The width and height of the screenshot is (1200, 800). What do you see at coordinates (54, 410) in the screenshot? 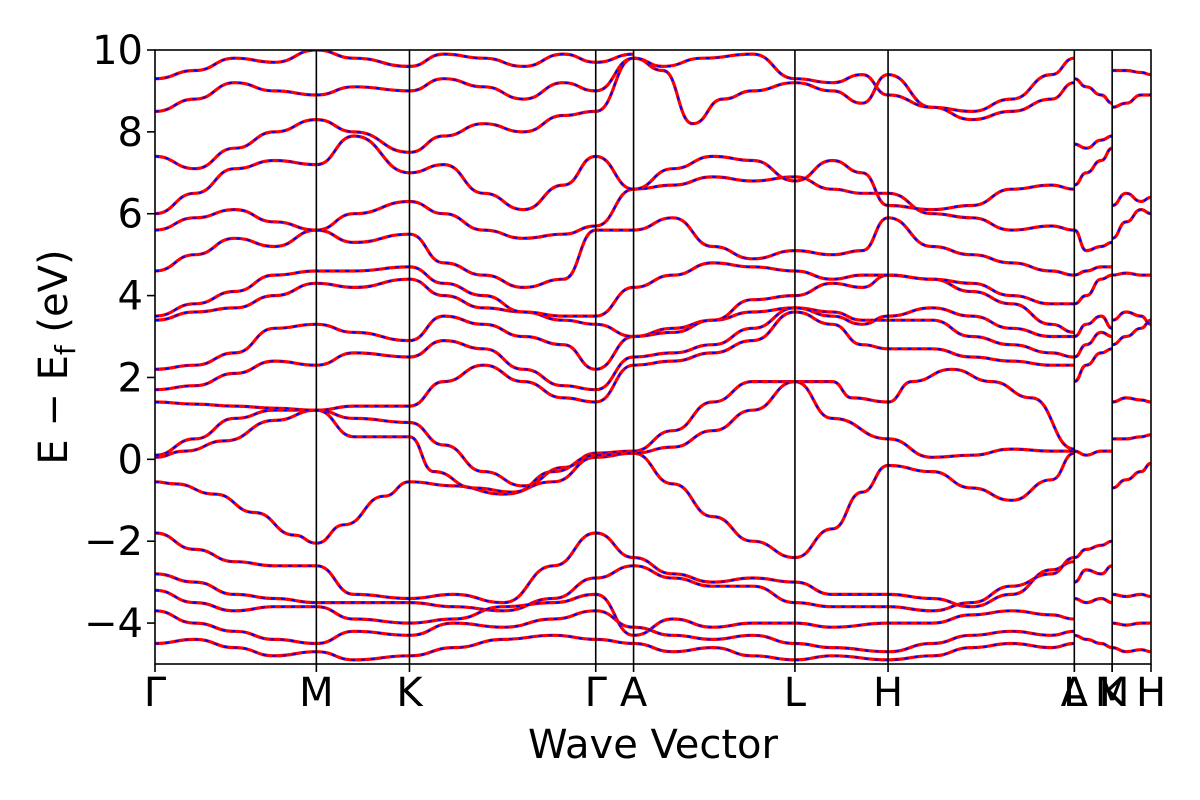
I see `y-axis-title-main: E − E` at bounding box center [54, 410].